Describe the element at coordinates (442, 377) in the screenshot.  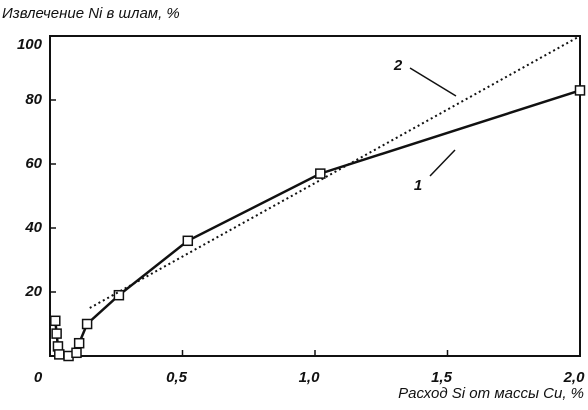
I see `x-tick-label: 1,5` at that location.